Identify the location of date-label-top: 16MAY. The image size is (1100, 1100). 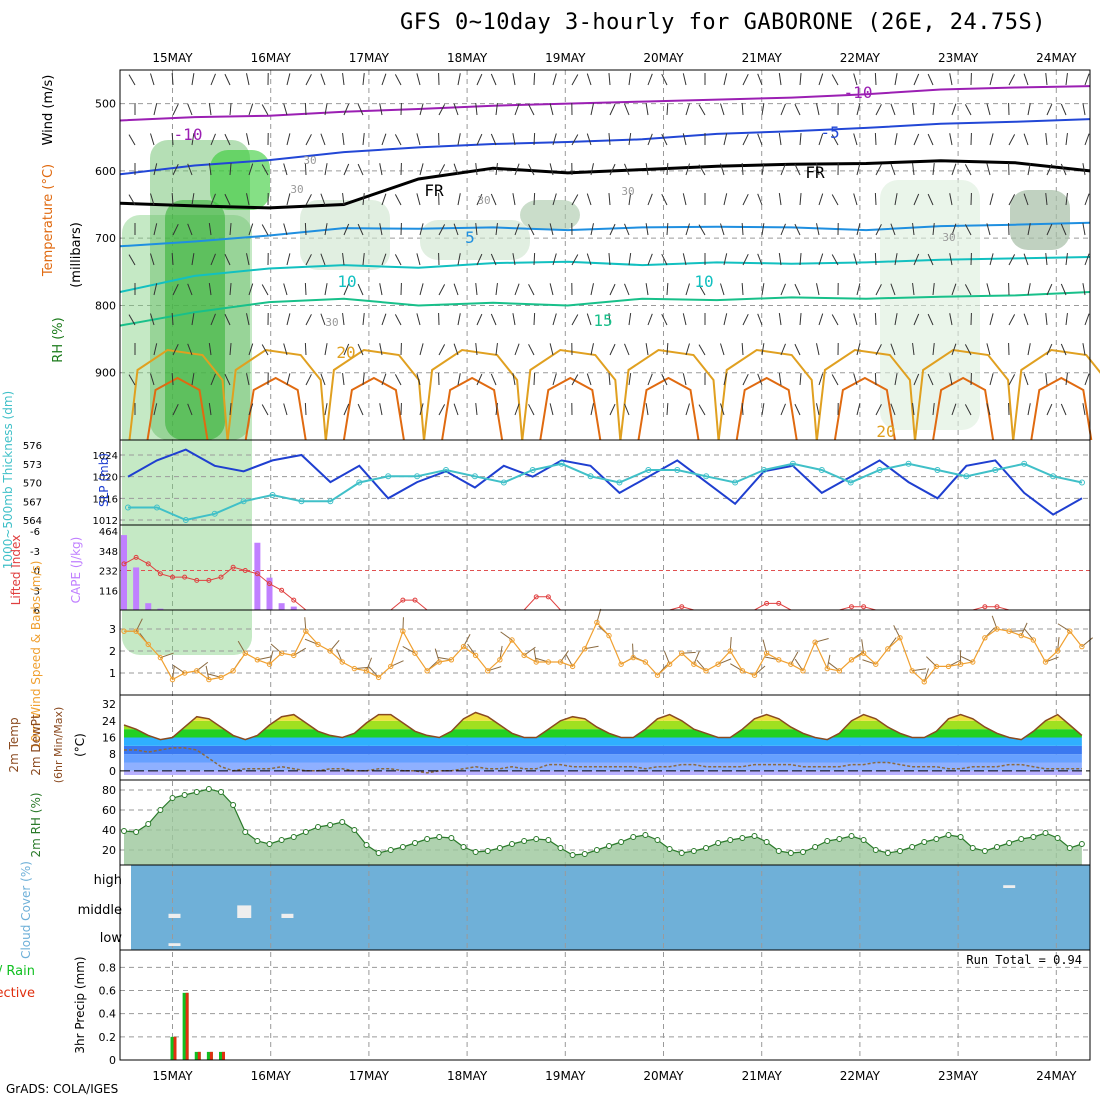
(271, 58).